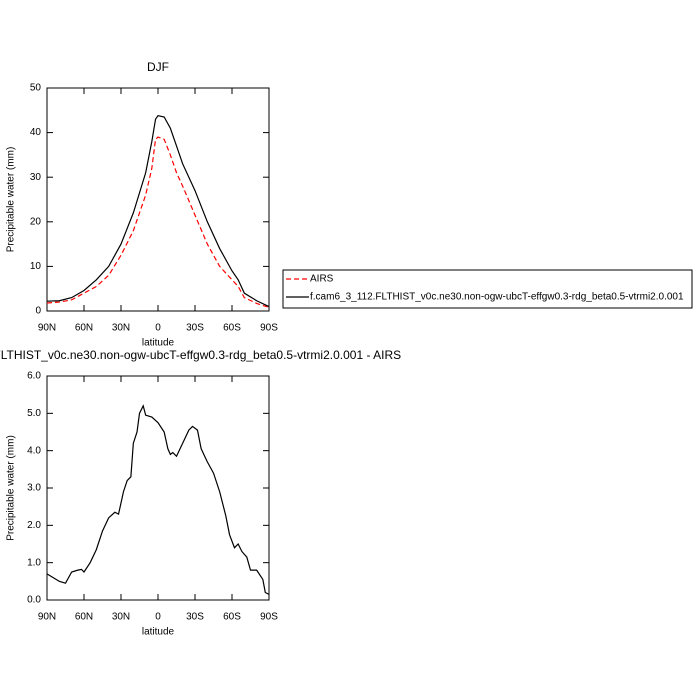 This screenshot has height=700, width=700. Describe the element at coordinates (36, 221) in the screenshot. I see `y-tick-label: 20` at that location.